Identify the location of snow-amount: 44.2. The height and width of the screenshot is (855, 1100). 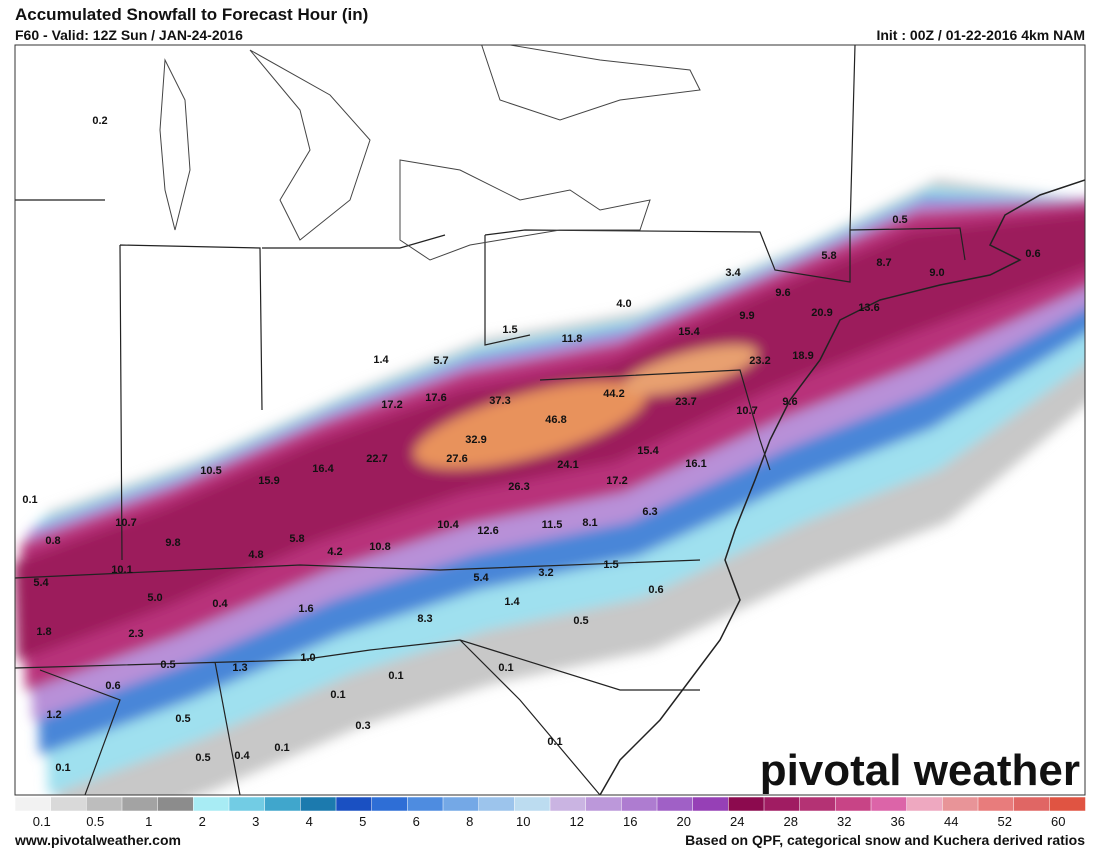
(613, 394).